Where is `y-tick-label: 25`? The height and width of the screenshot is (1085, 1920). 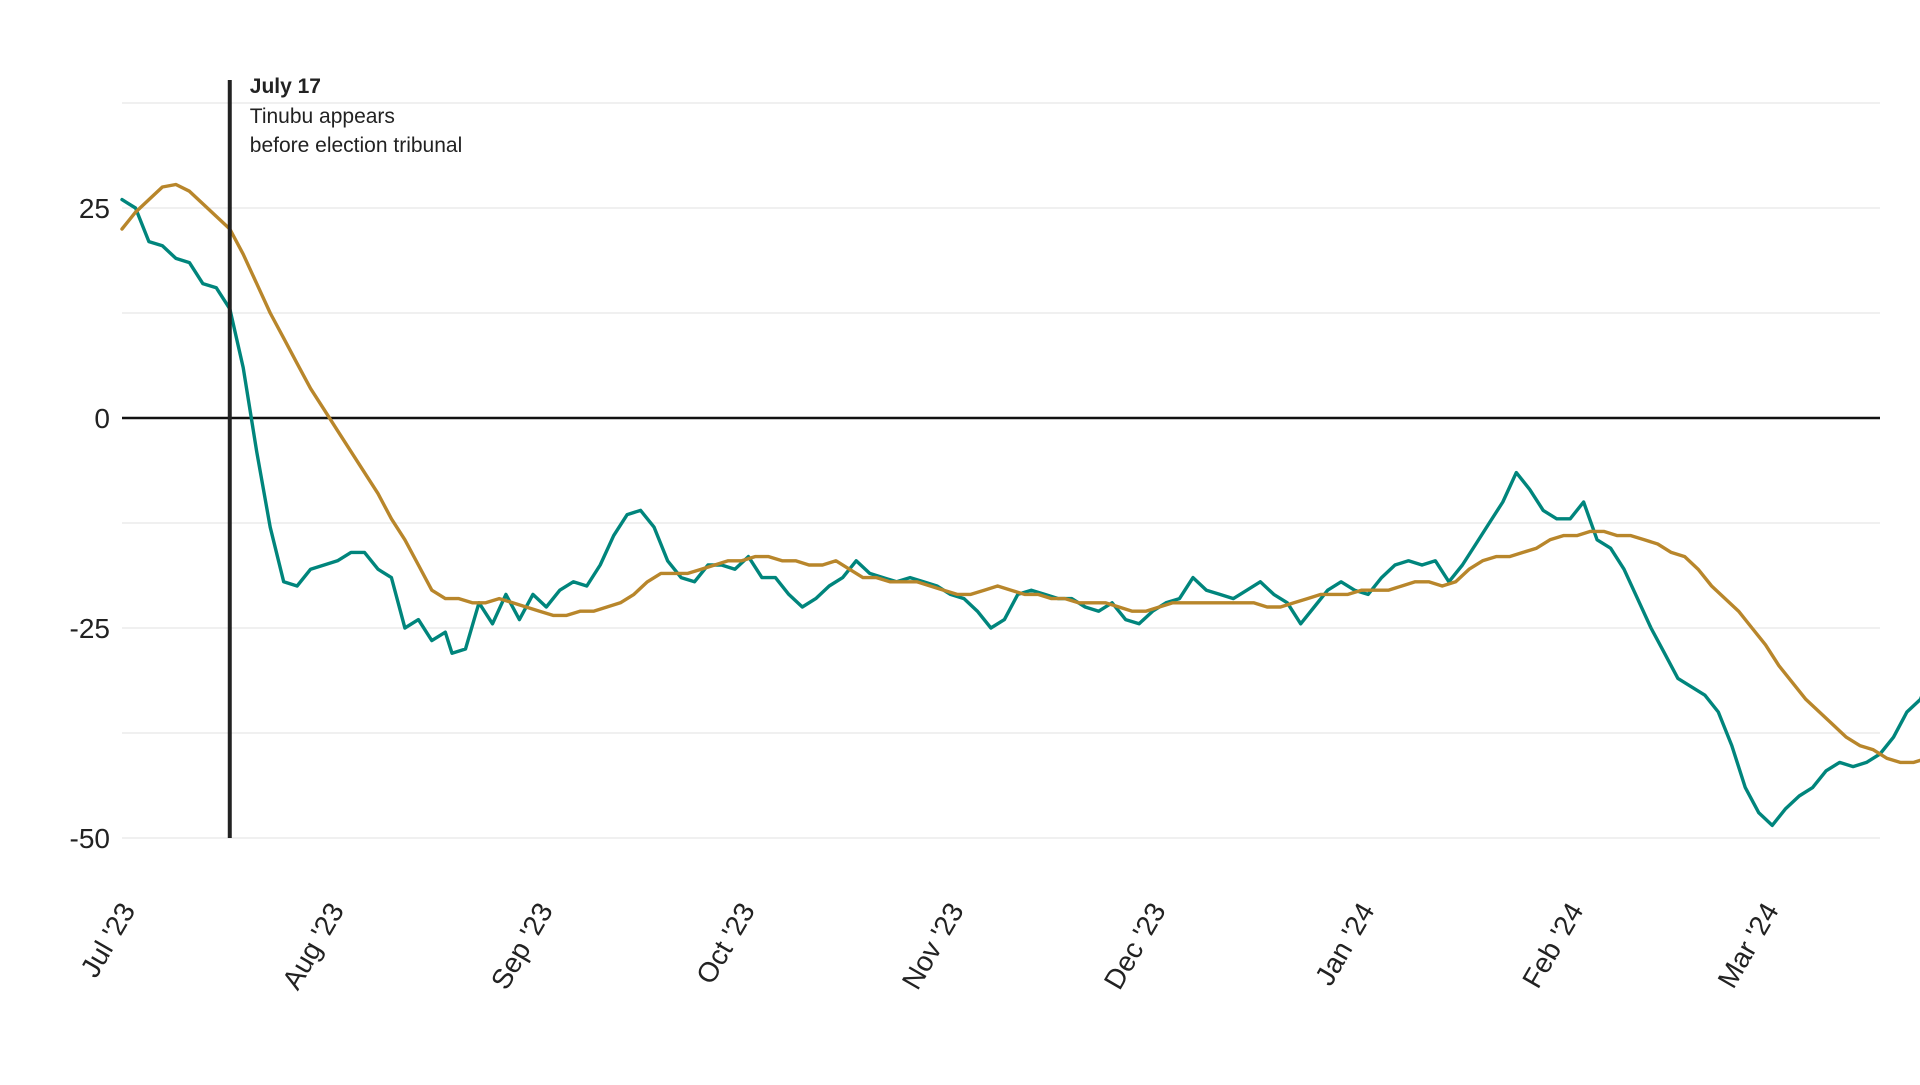
y-tick-label: 25 is located at coordinates (94, 208).